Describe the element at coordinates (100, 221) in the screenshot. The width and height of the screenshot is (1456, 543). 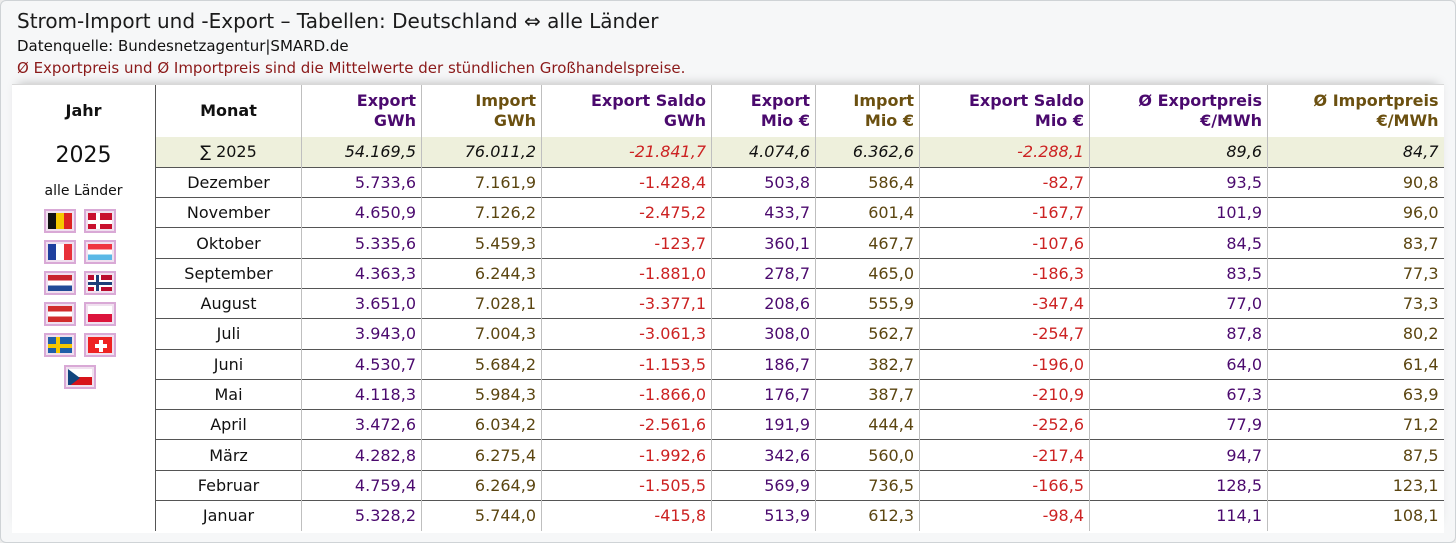
I see `denmark-flag-icon` at that location.